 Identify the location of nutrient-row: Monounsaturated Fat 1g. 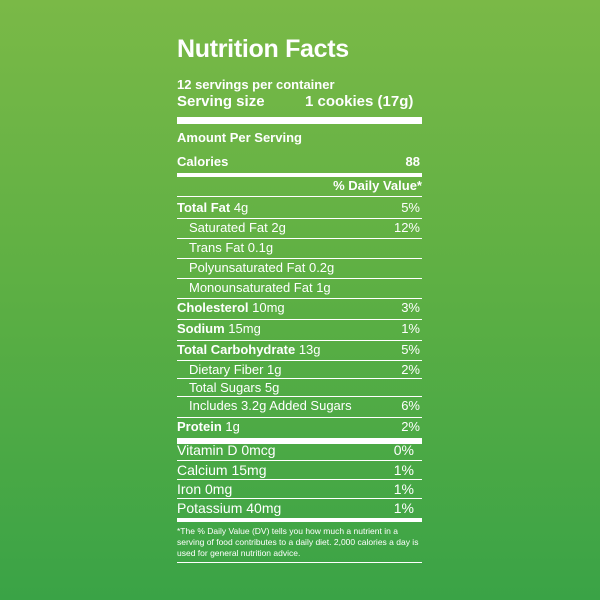
(299, 290).